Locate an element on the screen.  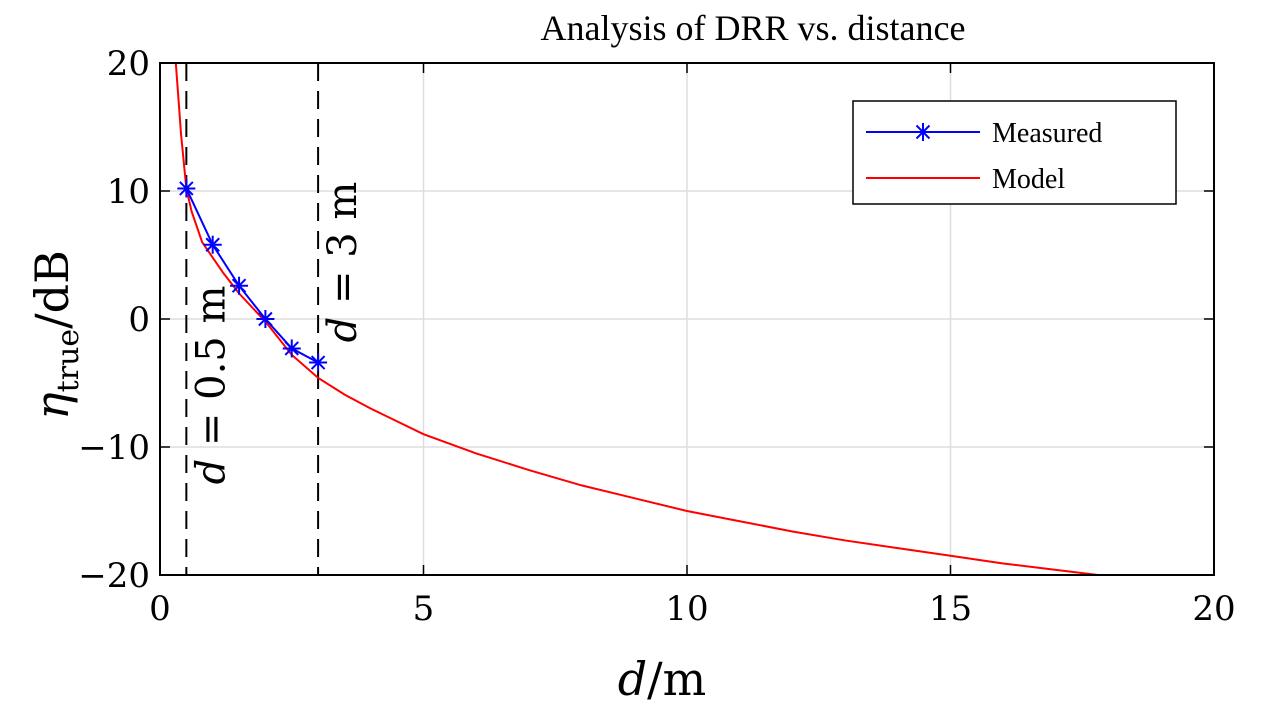
x-label-unit: /m is located at coordinates (676, 679).